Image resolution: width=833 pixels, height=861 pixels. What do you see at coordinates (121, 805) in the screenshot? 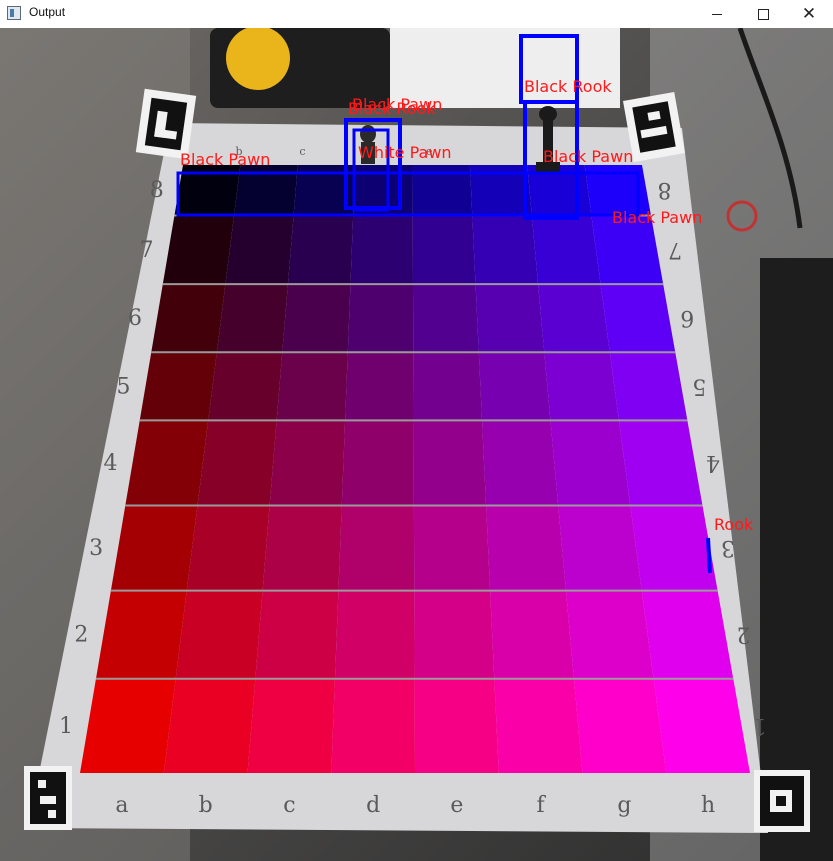
I see `file-label: a` at bounding box center [121, 805].